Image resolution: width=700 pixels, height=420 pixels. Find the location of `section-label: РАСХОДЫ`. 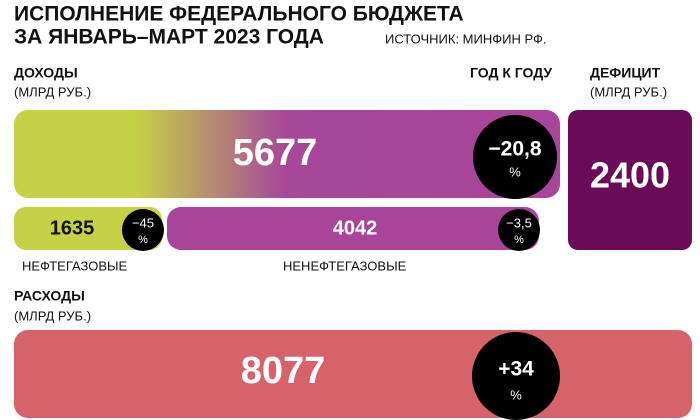

section-label: РАСХОДЫ is located at coordinates (49, 296).